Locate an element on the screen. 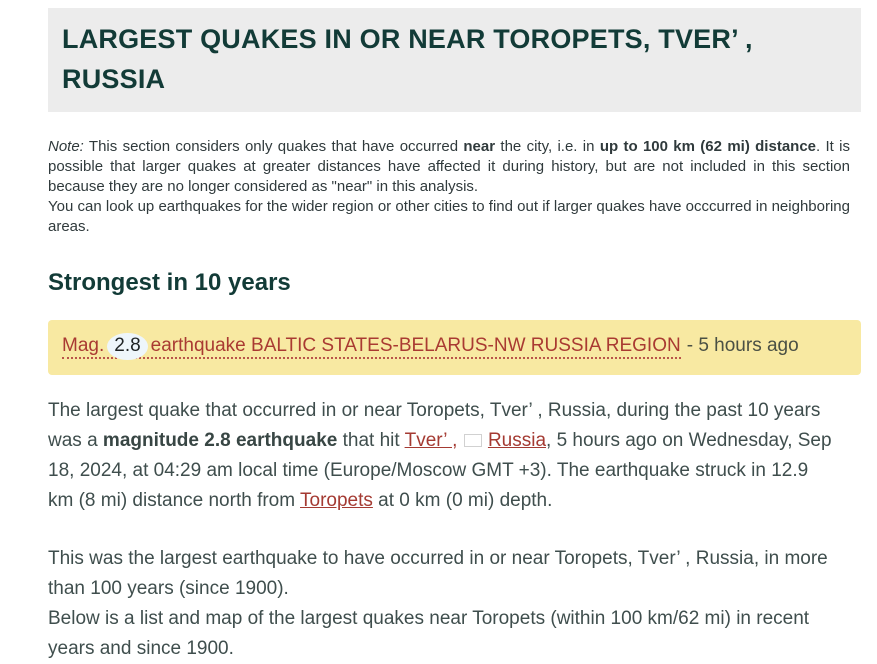  magnitude-bold-text: magnitude 2.8 earthquake is located at coordinates (220, 440).